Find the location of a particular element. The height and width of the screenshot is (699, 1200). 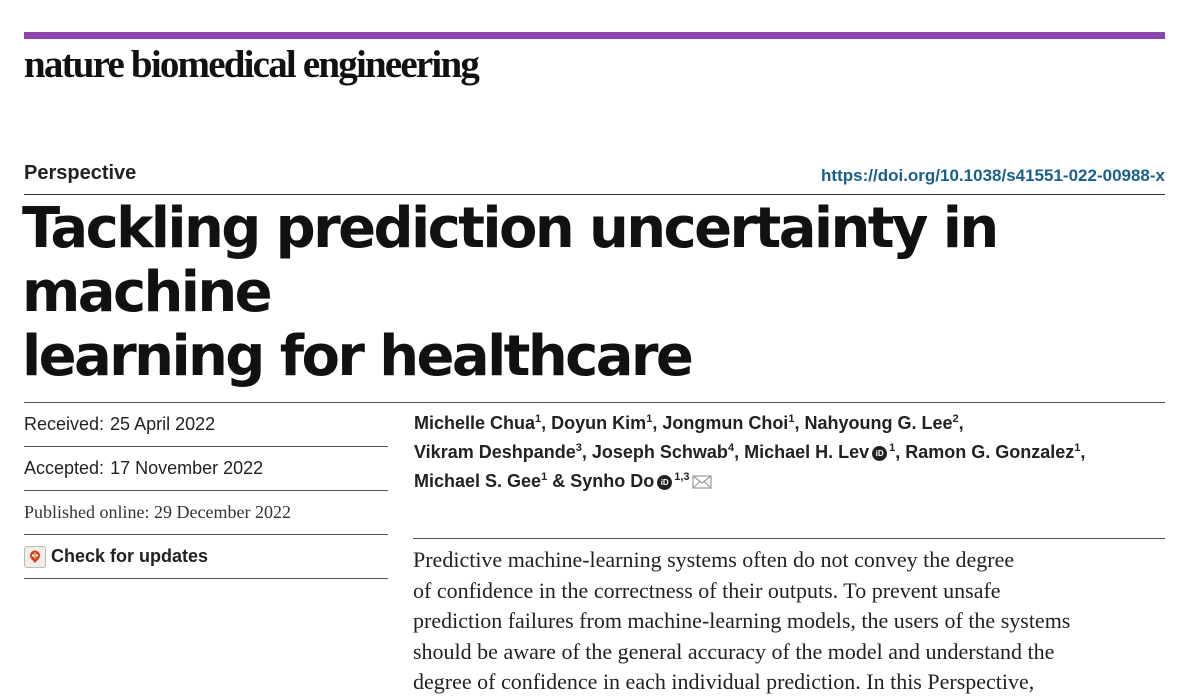

mail-icon is located at coordinates (701, 482).